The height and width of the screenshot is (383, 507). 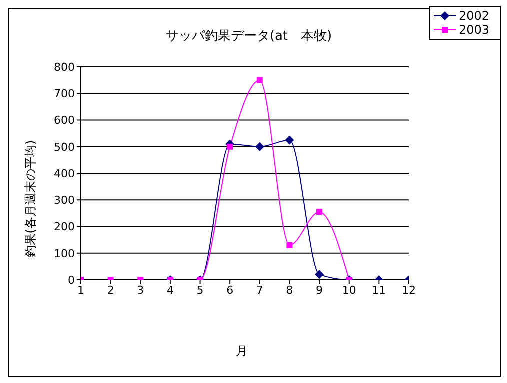 What do you see at coordinates (409, 290) in the screenshot?
I see `x-tick-label: 12` at bounding box center [409, 290].